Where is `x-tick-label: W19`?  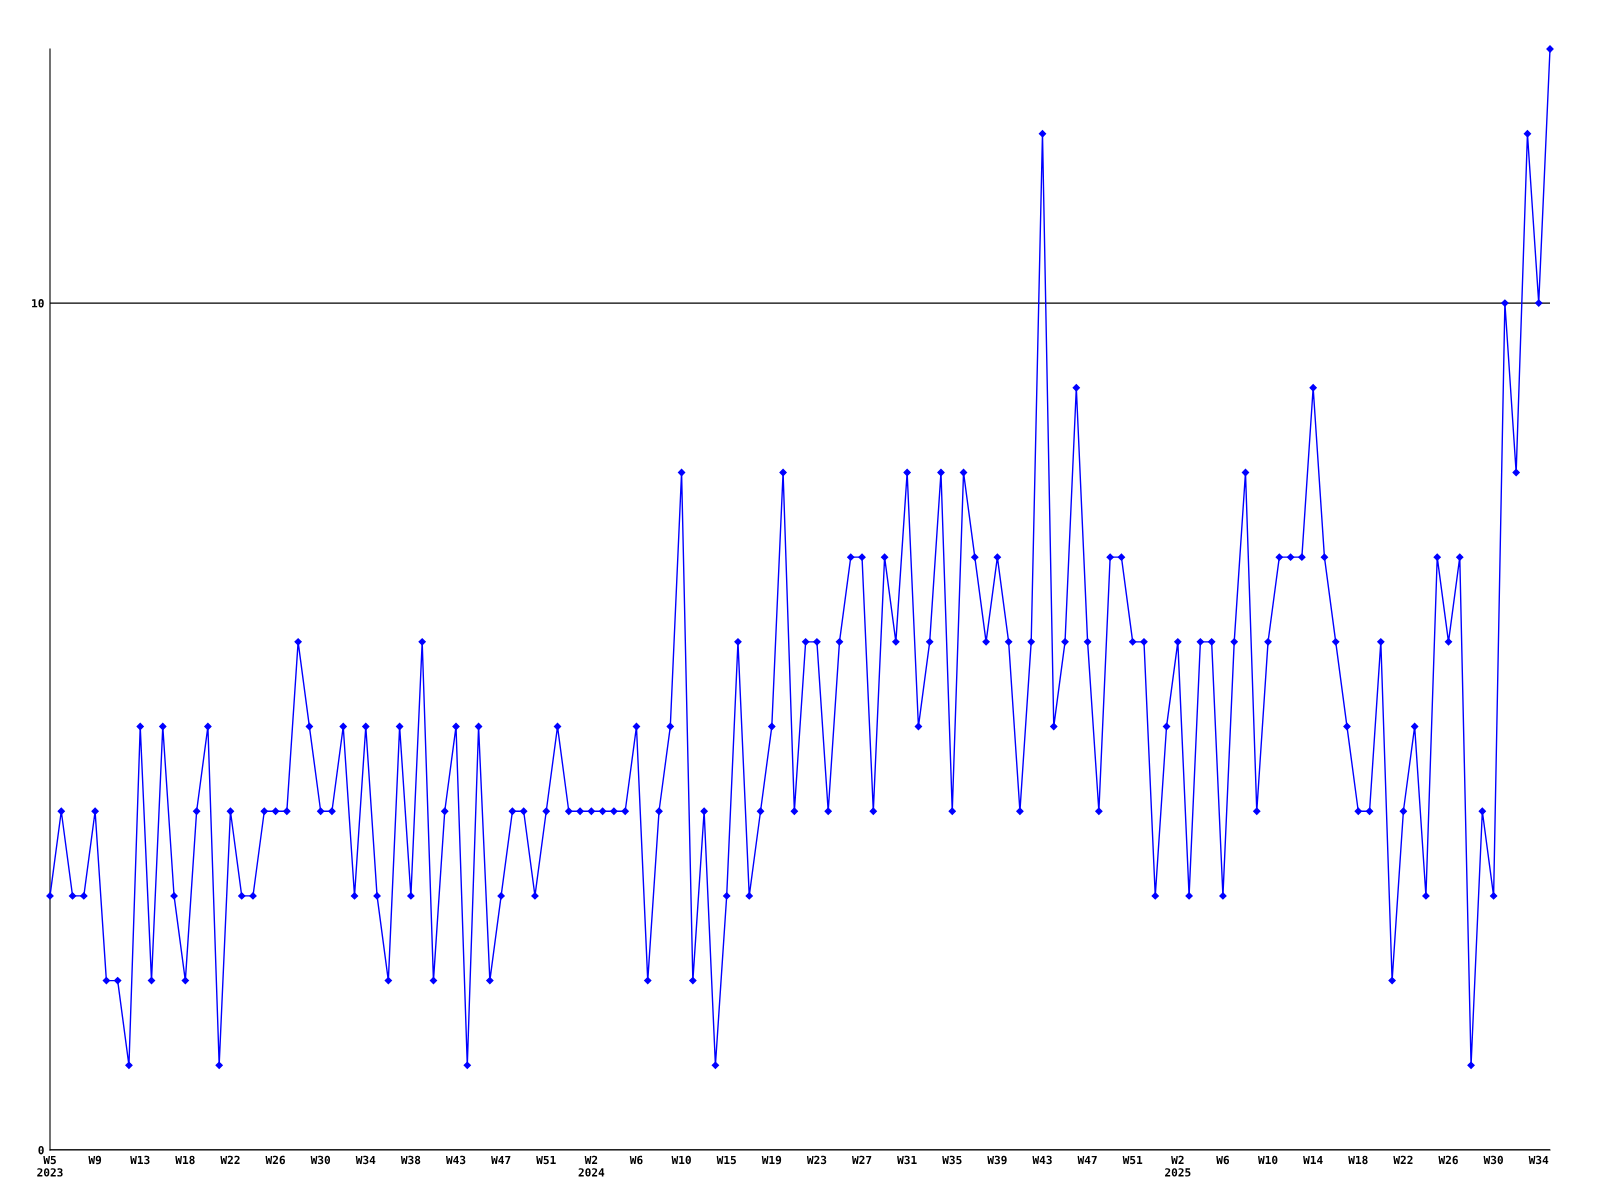 x-tick-label: W19 is located at coordinates (771, 1160).